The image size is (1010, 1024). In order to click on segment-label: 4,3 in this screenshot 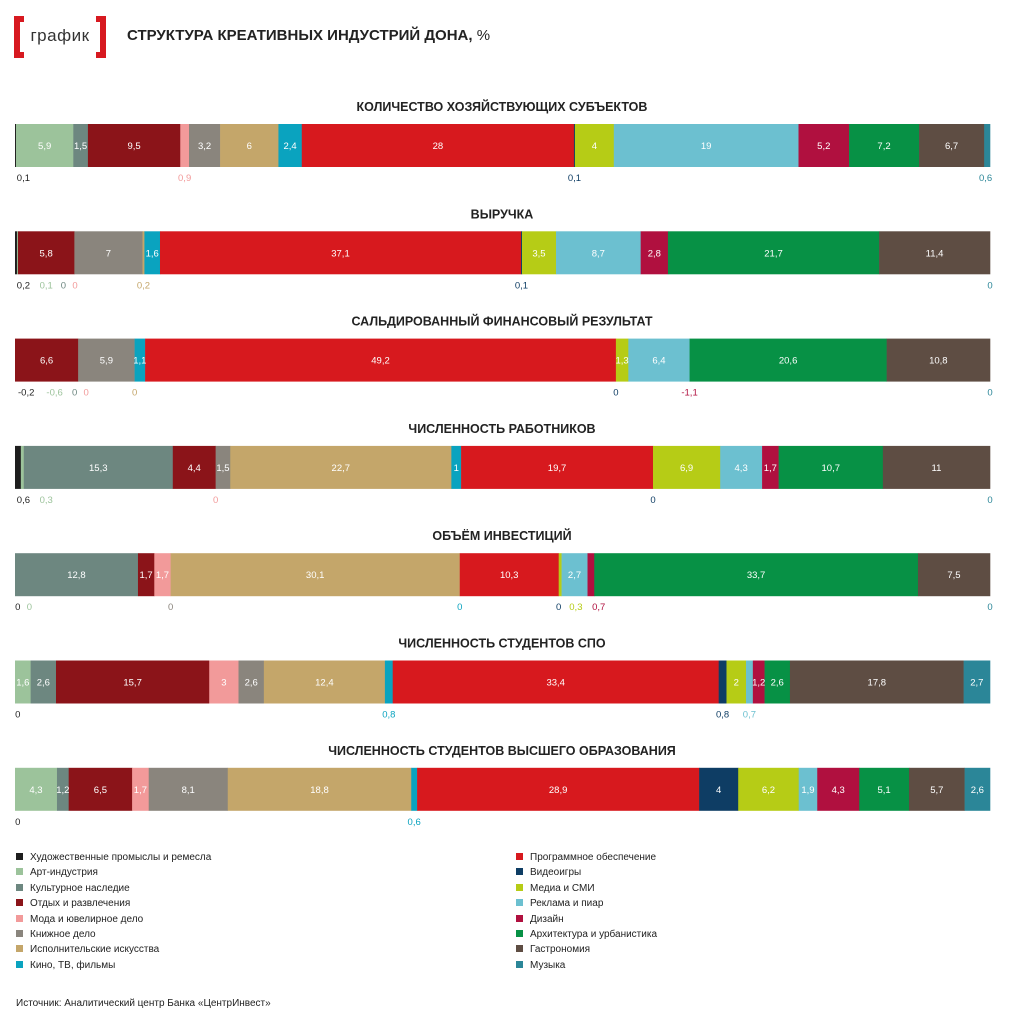, I will do `click(741, 468)`.